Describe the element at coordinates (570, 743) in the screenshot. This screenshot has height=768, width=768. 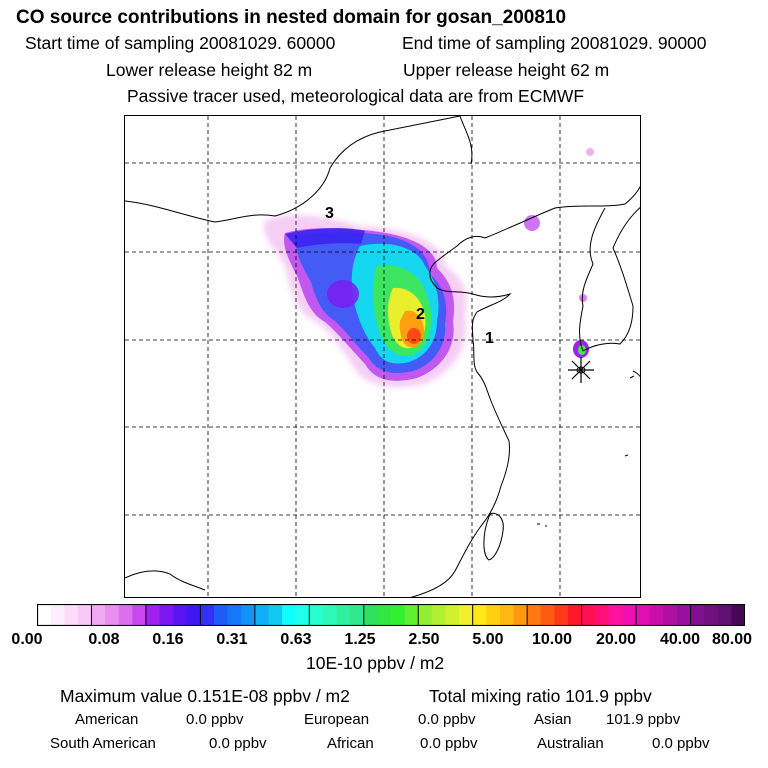
I see `region-name-australian: Australian` at that location.